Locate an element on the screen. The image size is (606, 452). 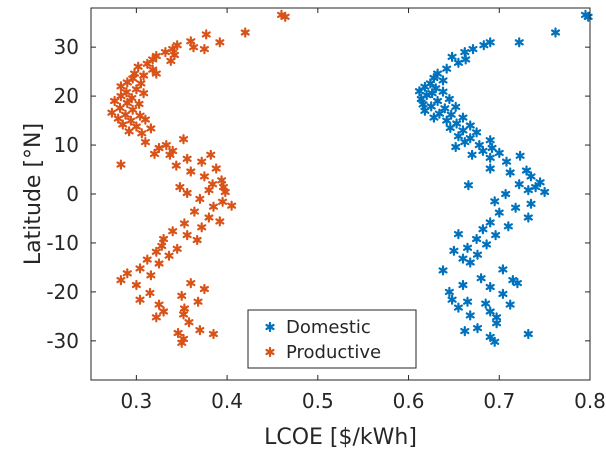
x-axis-title: LCOE [$/kWh] is located at coordinates (340, 437).